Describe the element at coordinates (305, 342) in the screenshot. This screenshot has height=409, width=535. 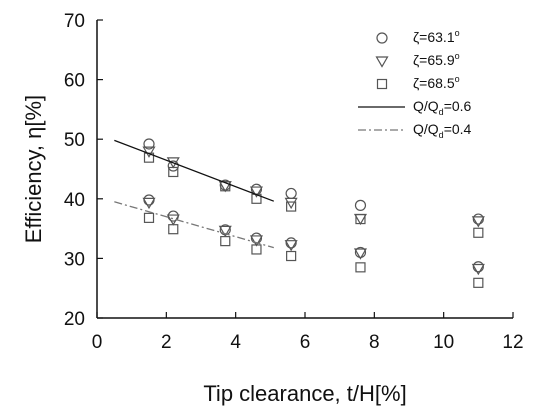
I see `x-tick-label: 6` at that location.